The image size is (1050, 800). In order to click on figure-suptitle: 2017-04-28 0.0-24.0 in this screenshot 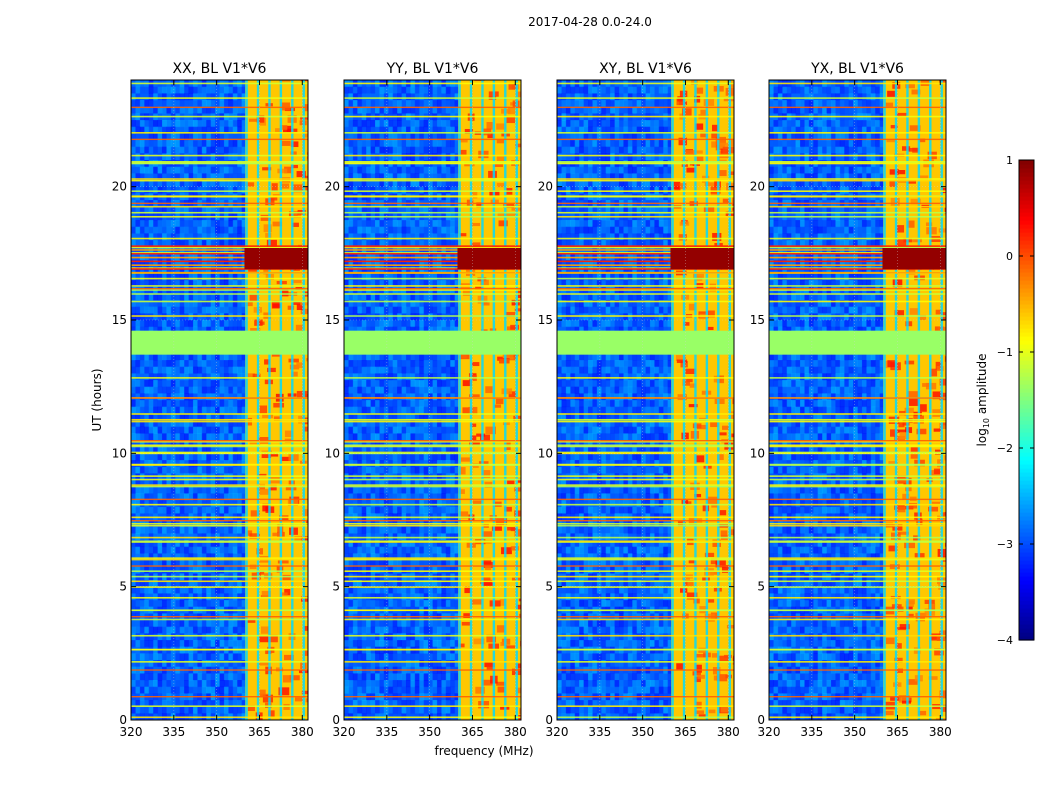, I will do `click(590, 22)`.